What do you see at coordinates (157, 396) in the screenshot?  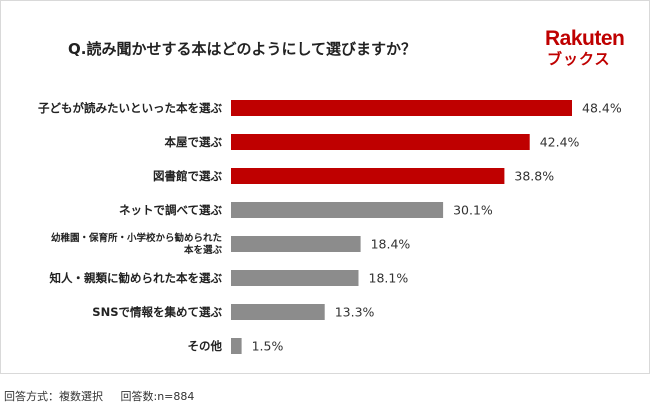 I see `answer-count: 回答数:n=884` at bounding box center [157, 396].